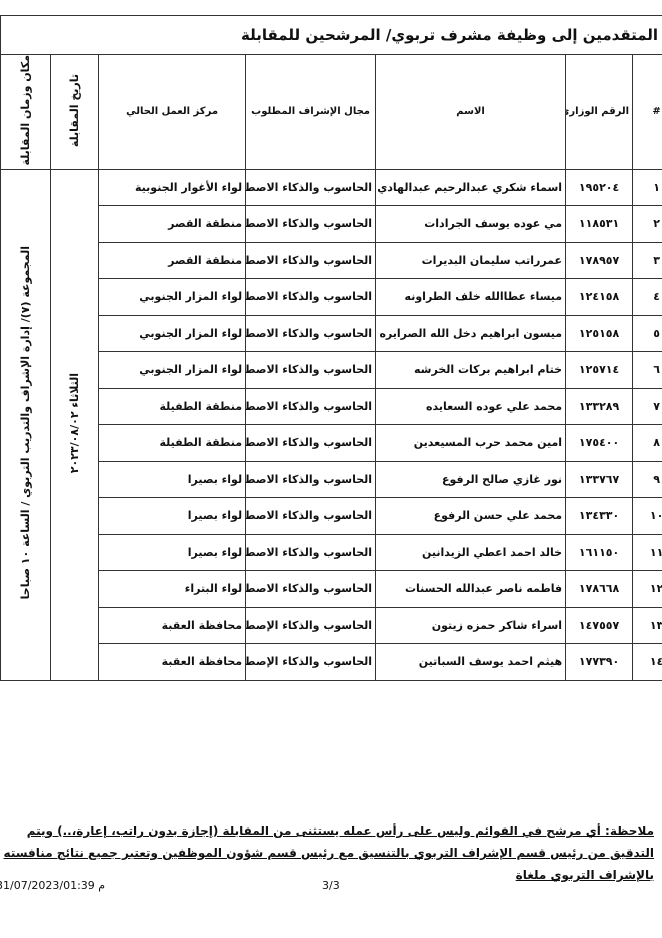 This screenshot has width=662, height=938. I want to click on row-index: ٧, so click(647, 406).